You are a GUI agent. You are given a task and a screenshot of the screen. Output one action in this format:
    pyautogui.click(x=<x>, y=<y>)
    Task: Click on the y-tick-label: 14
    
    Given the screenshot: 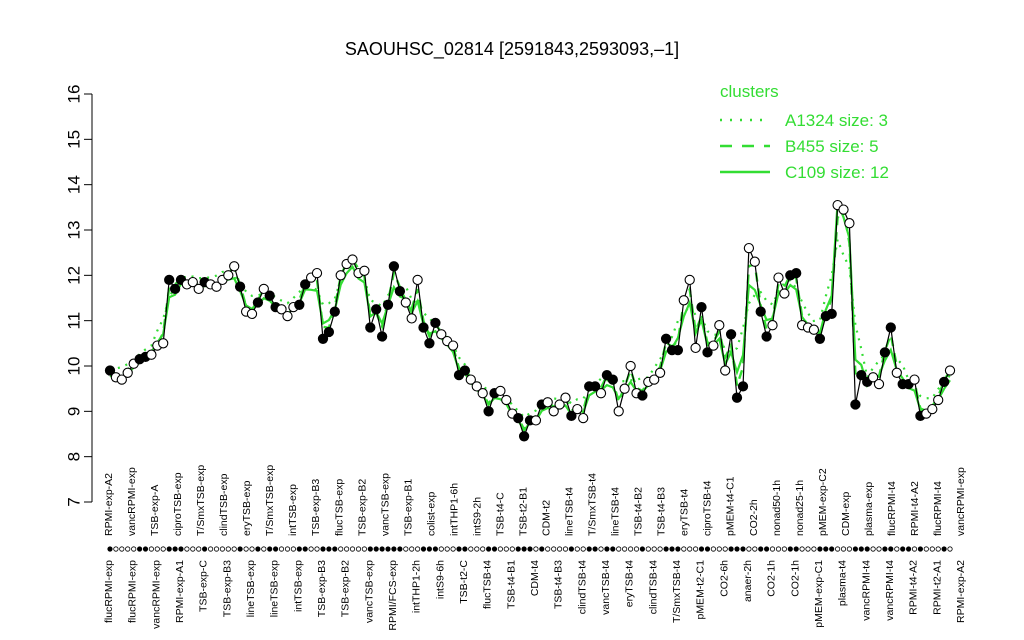 What is the action you would take?
    pyautogui.click(x=73, y=184)
    